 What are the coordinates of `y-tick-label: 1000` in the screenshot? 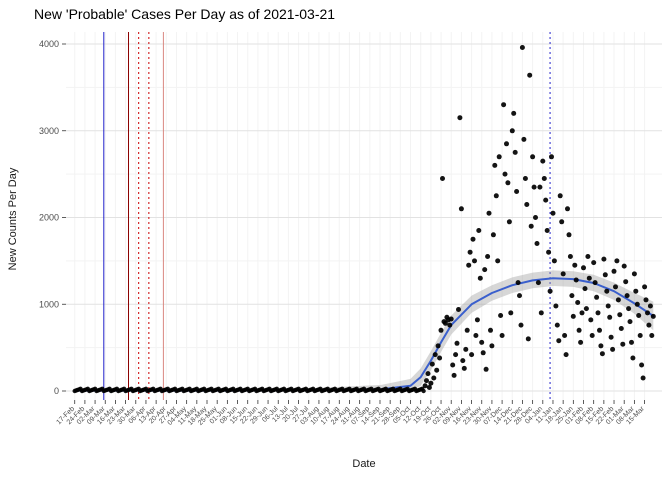 It's located at (49, 304).